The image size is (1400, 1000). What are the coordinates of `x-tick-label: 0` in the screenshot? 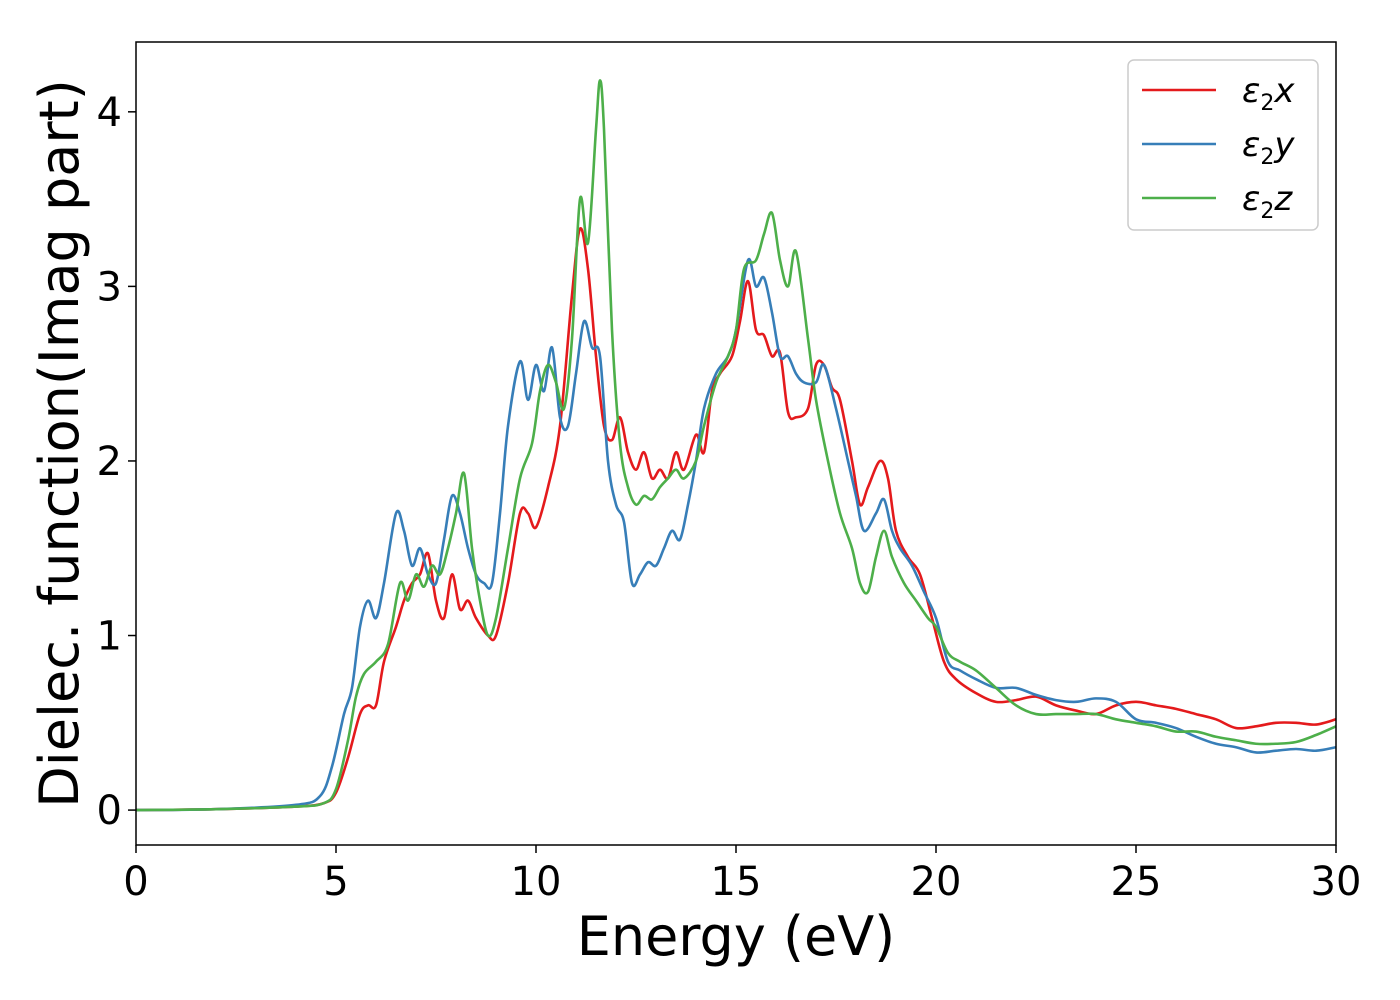 It's located at (135, 882).